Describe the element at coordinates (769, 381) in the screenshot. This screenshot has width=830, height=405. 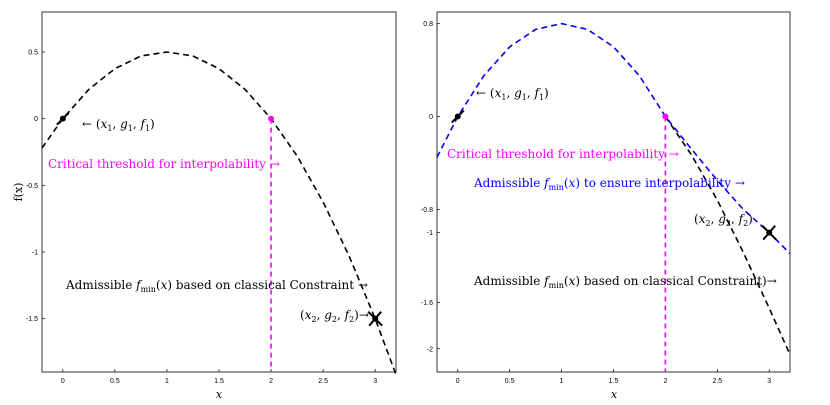
I see `right-x-tick-label: 3` at that location.